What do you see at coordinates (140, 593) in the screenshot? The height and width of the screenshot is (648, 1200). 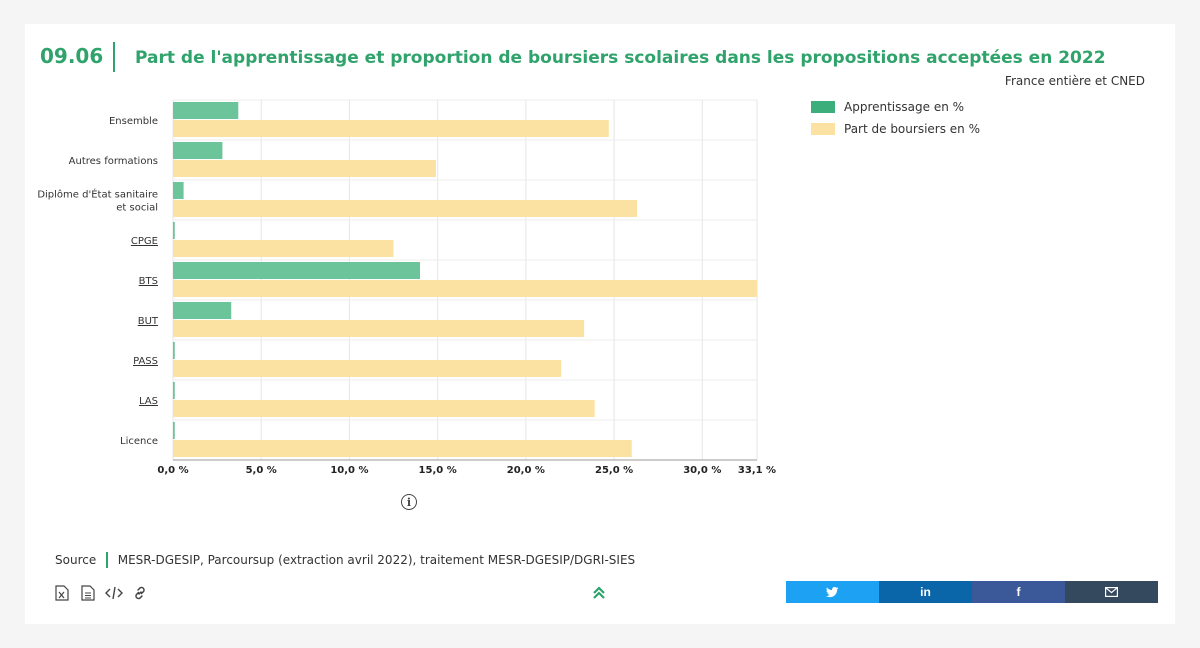 I see `link-icon` at bounding box center [140, 593].